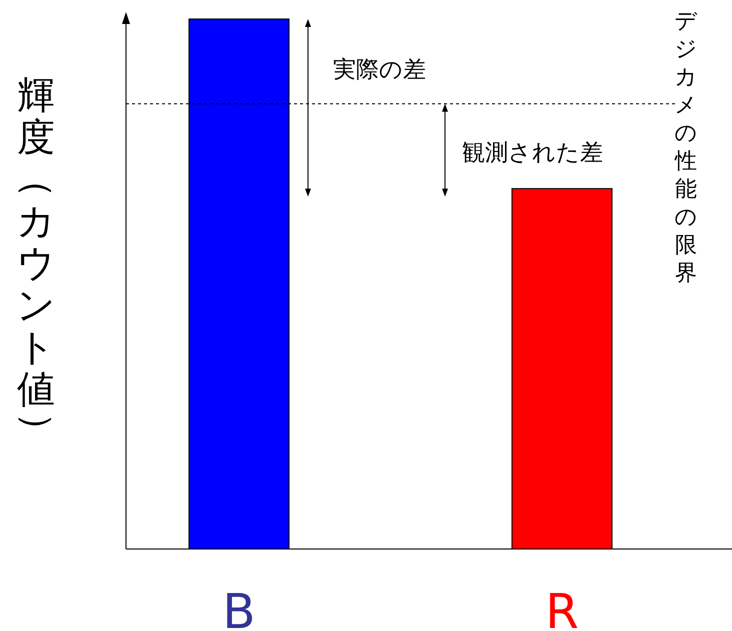 This screenshot has width=732, height=631. I want to click on x-tick-label: B, so click(239, 607).